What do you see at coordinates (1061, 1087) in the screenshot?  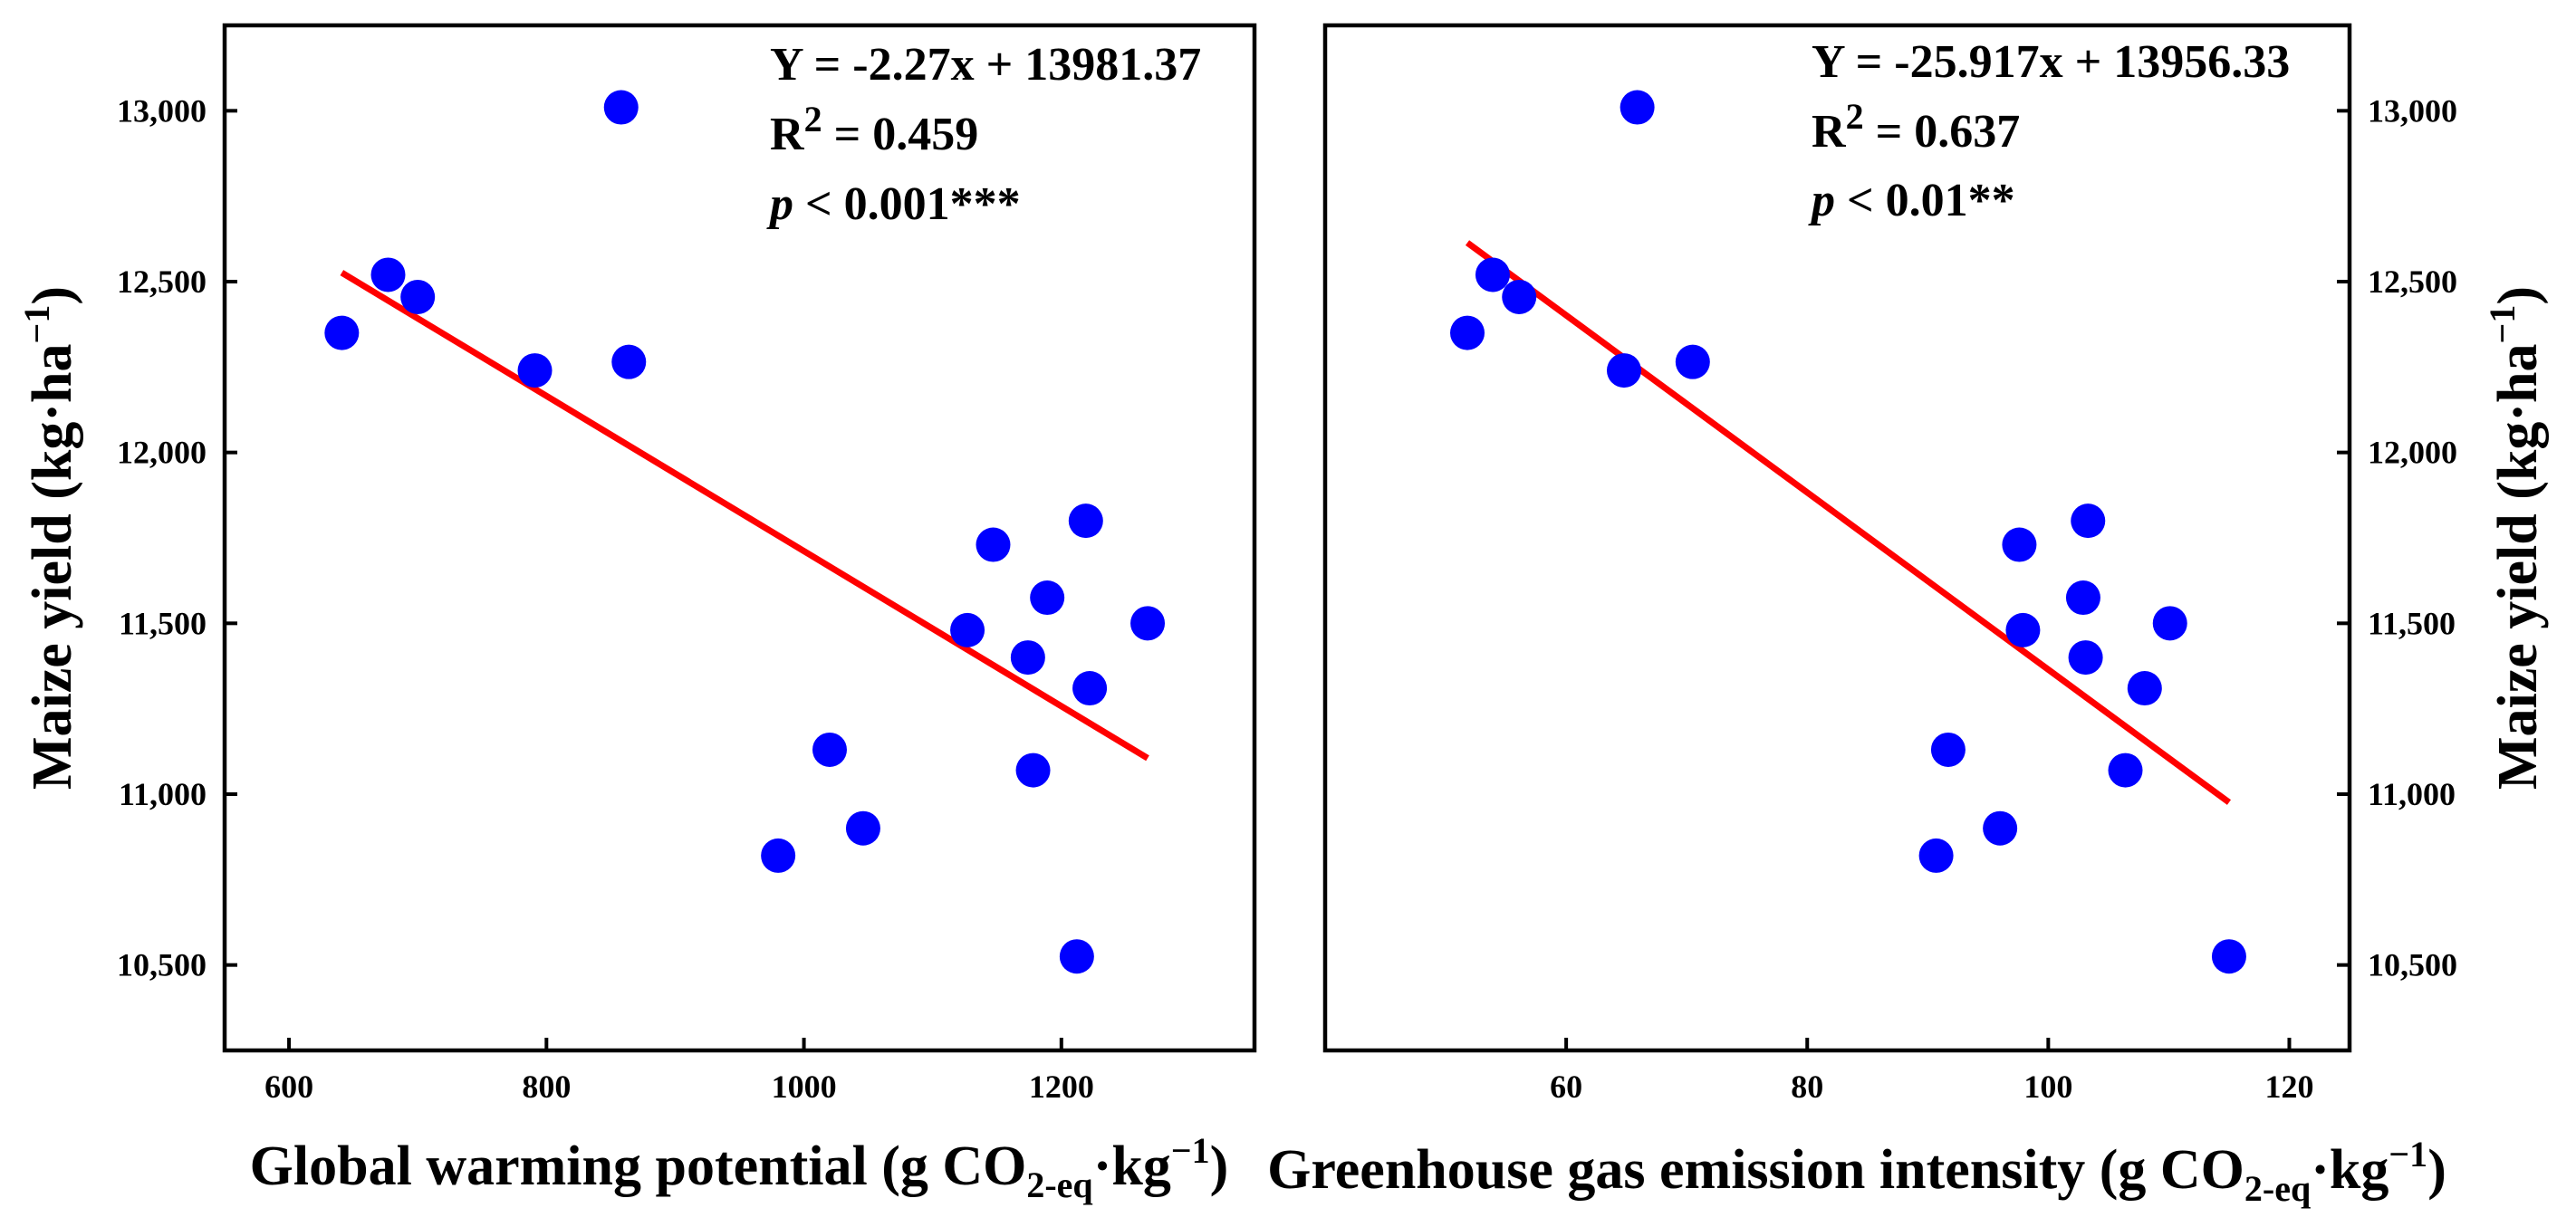 I see `left-x-tick-label: 1200` at bounding box center [1061, 1087].